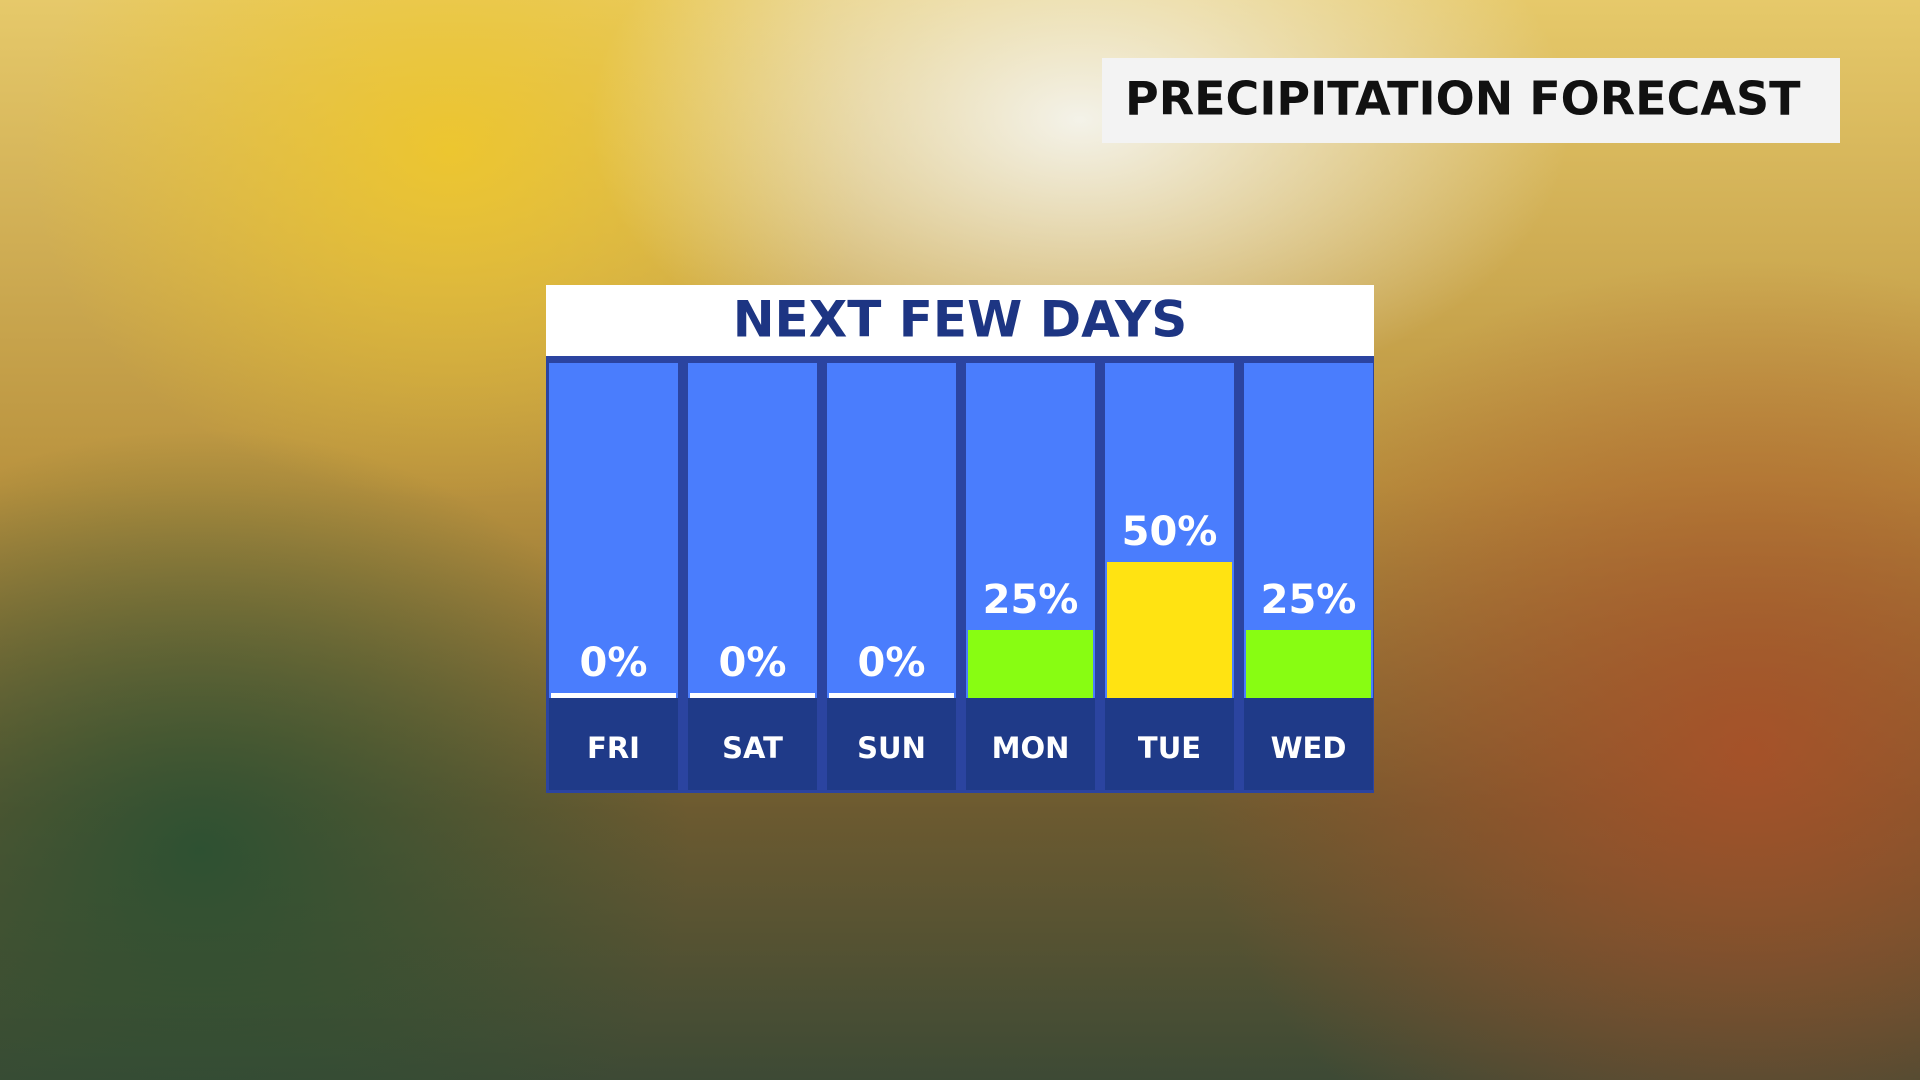 This screenshot has width=1920, height=1080. I want to click on x-tick-label: TUE, so click(1169, 748).